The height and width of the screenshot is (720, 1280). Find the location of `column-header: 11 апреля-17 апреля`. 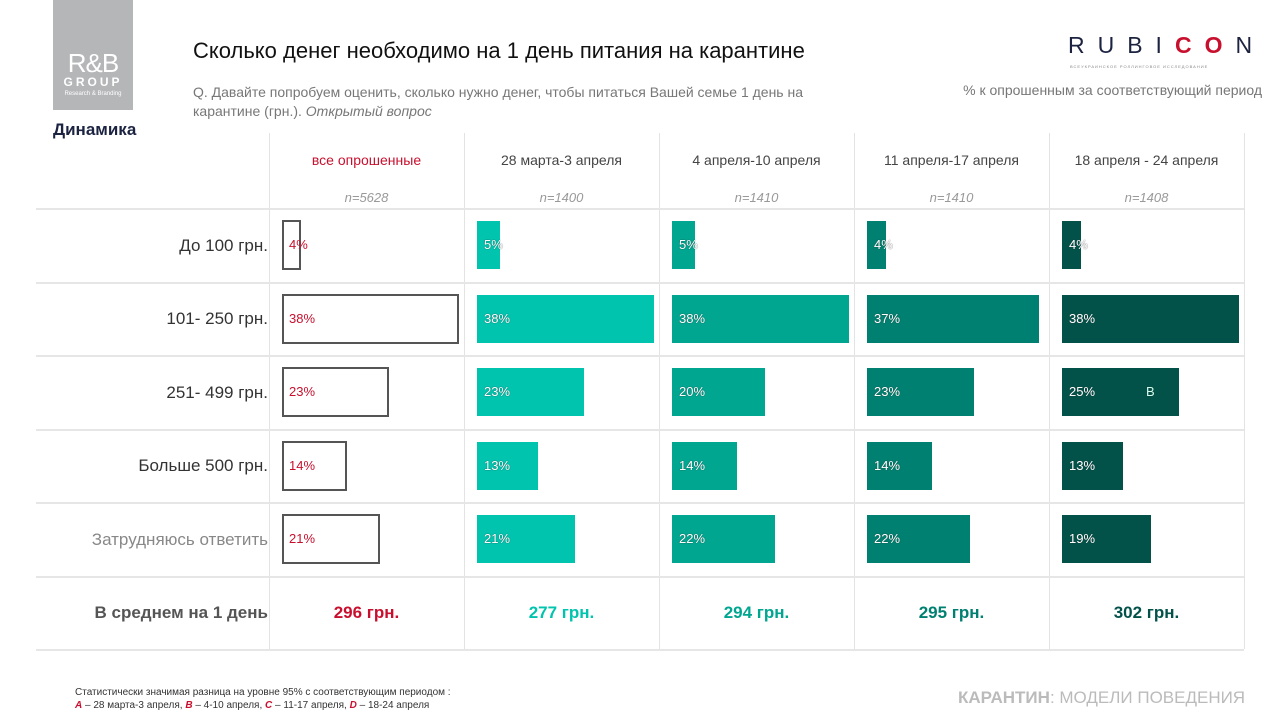

column-header: 11 апреля-17 апреля is located at coordinates (951, 160).